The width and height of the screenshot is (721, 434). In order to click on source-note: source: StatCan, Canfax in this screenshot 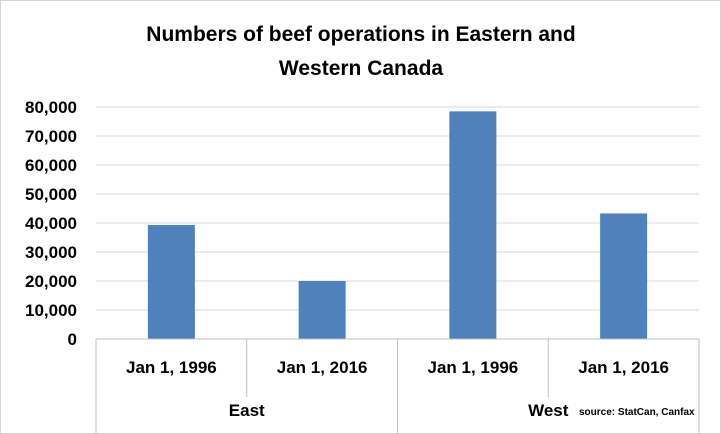, I will do `click(637, 412)`.